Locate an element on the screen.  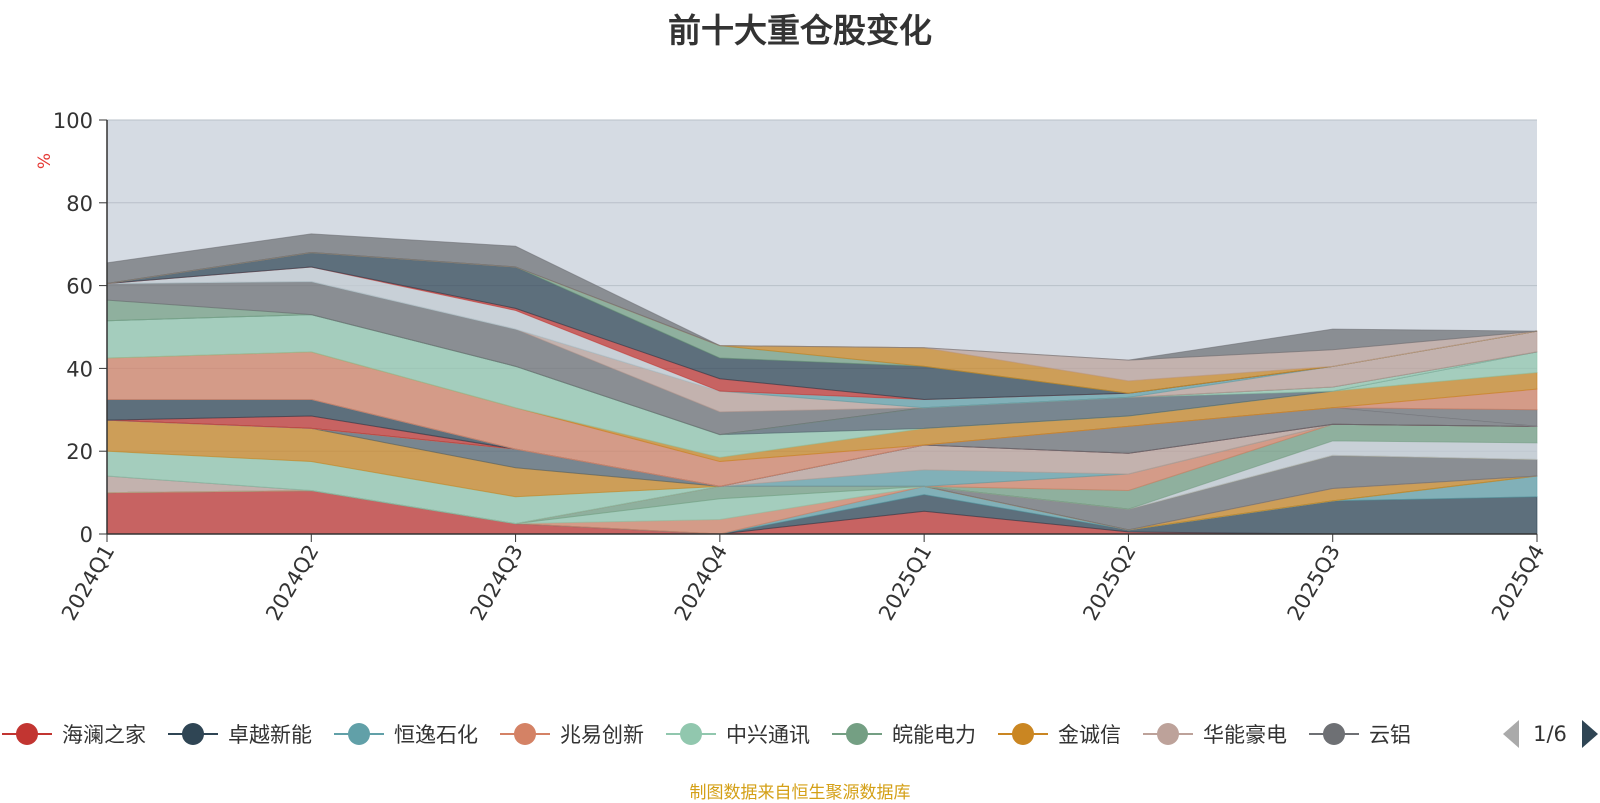
chart-title: 前十大重仓股变化 is located at coordinates (800, 30).